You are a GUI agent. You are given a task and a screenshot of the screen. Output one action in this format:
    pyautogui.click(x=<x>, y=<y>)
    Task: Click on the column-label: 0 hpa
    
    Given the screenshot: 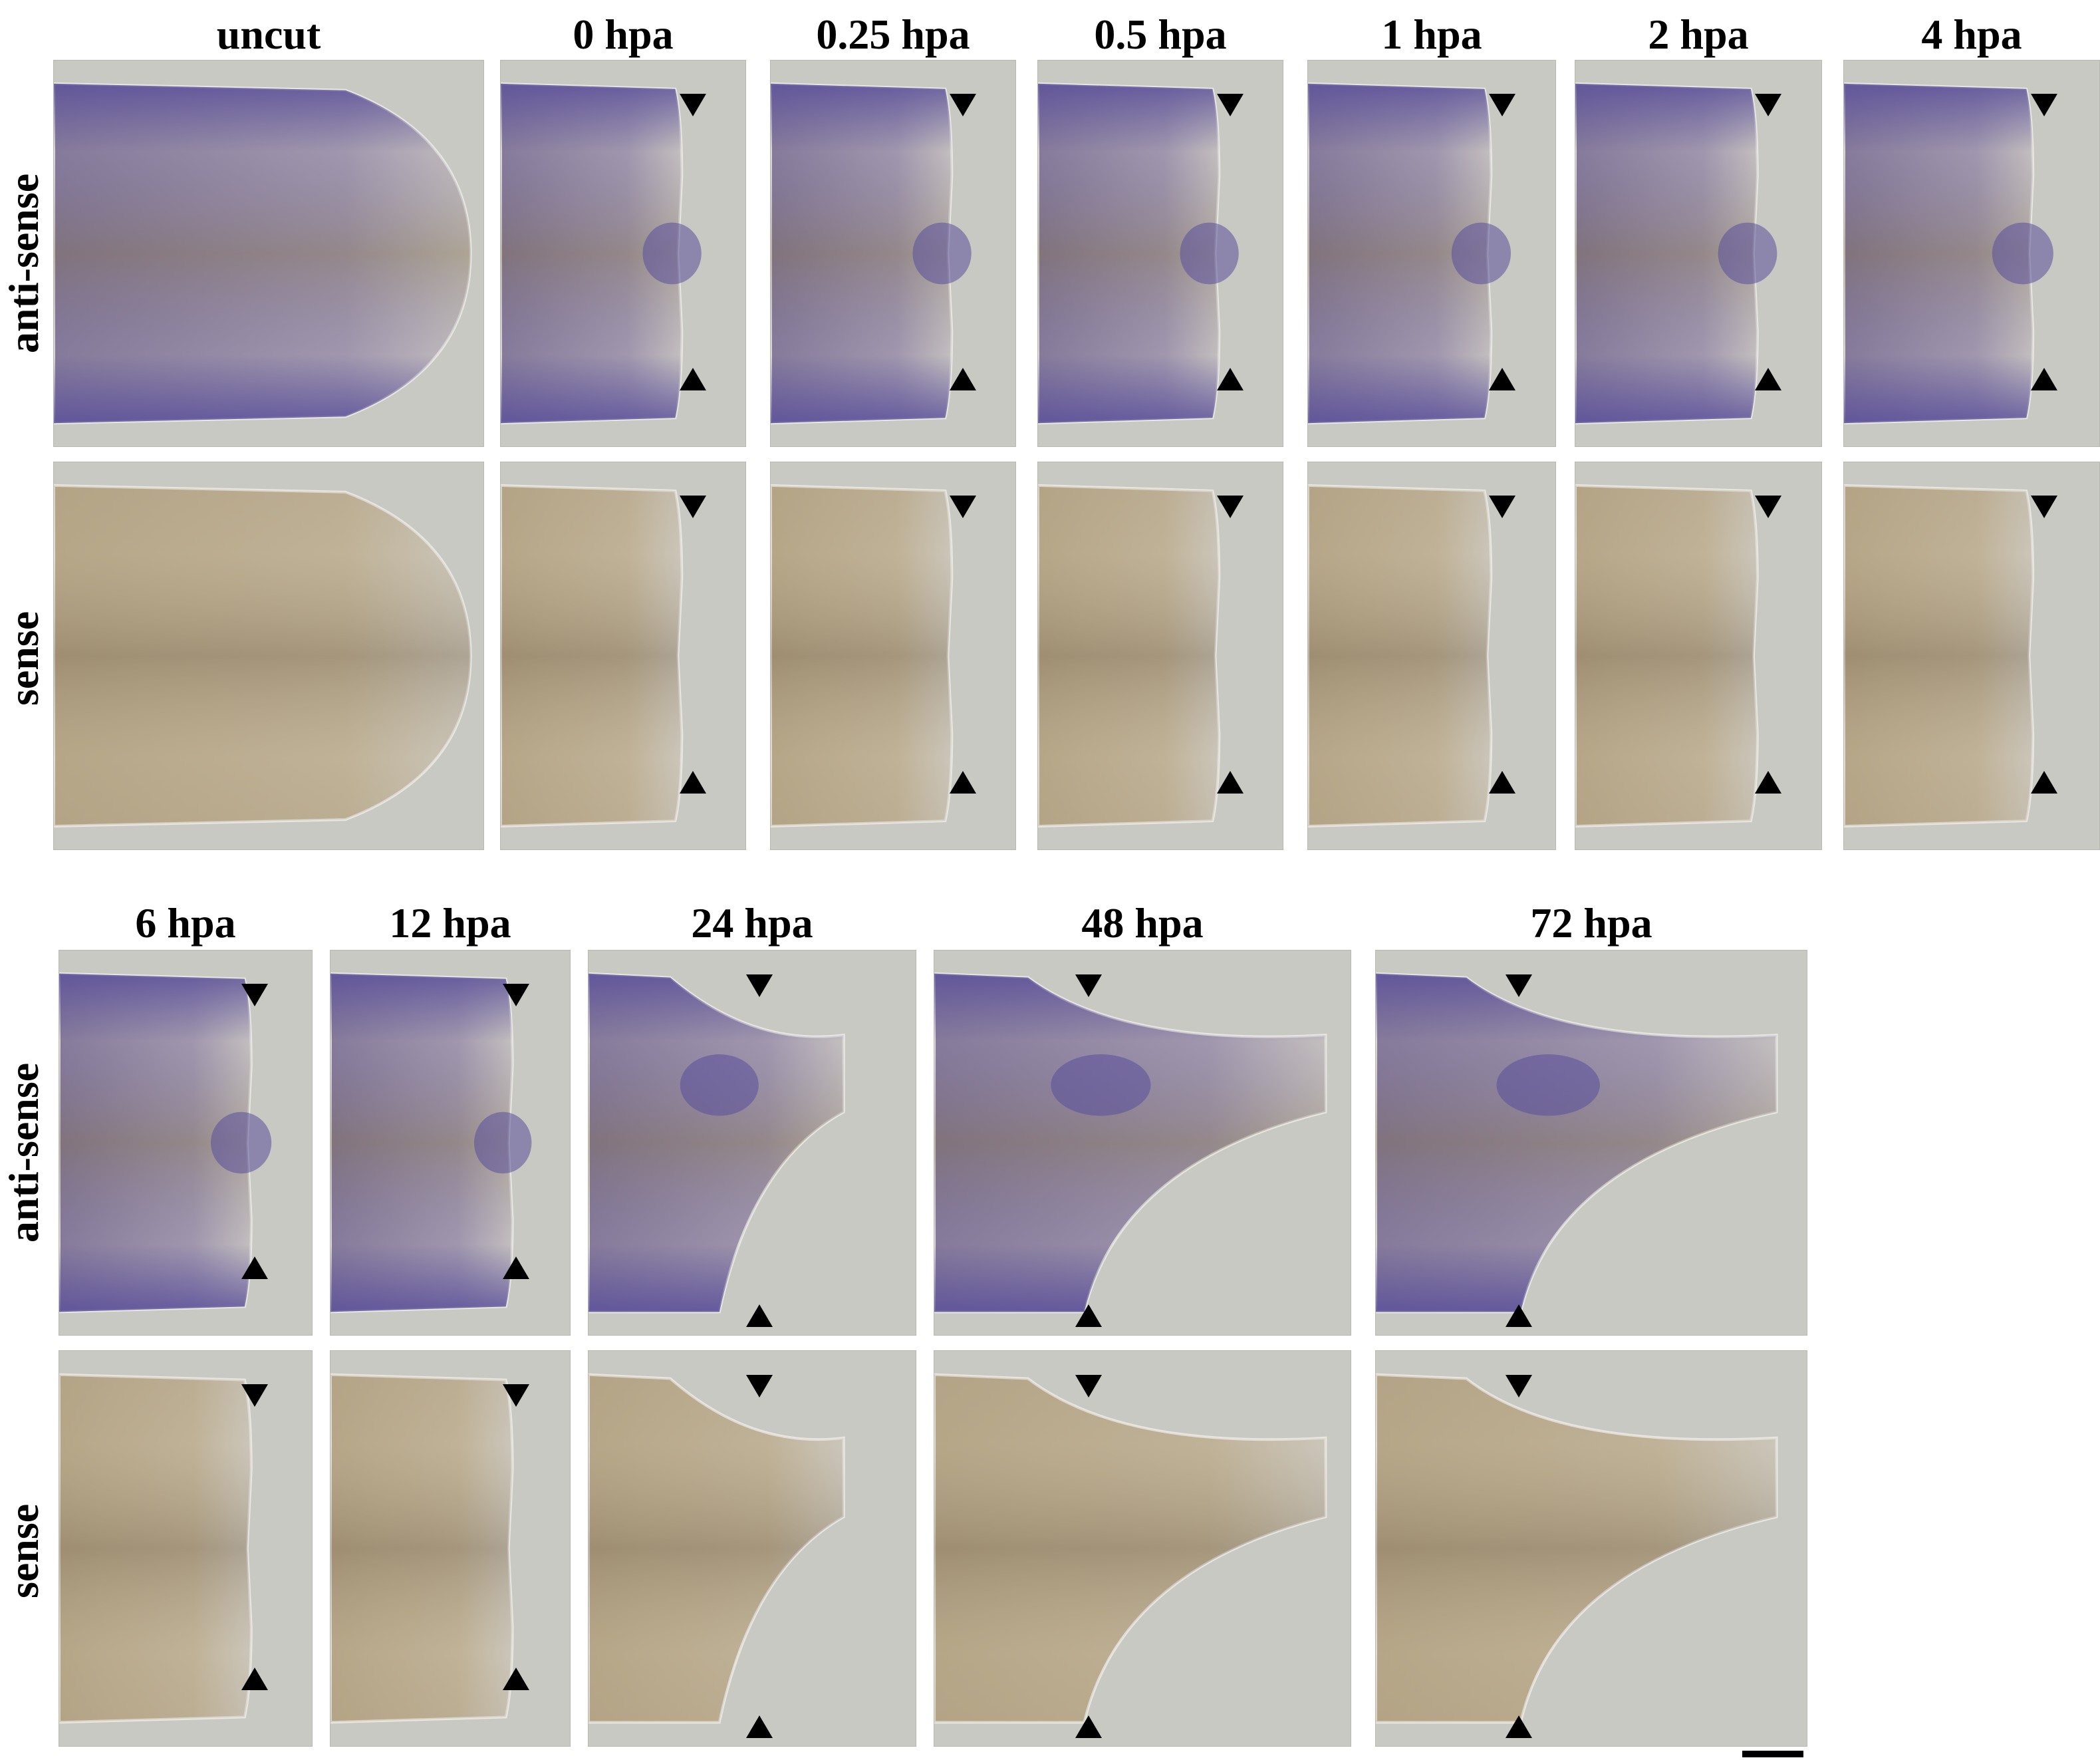 What is the action you would take?
    pyautogui.click(x=623, y=34)
    